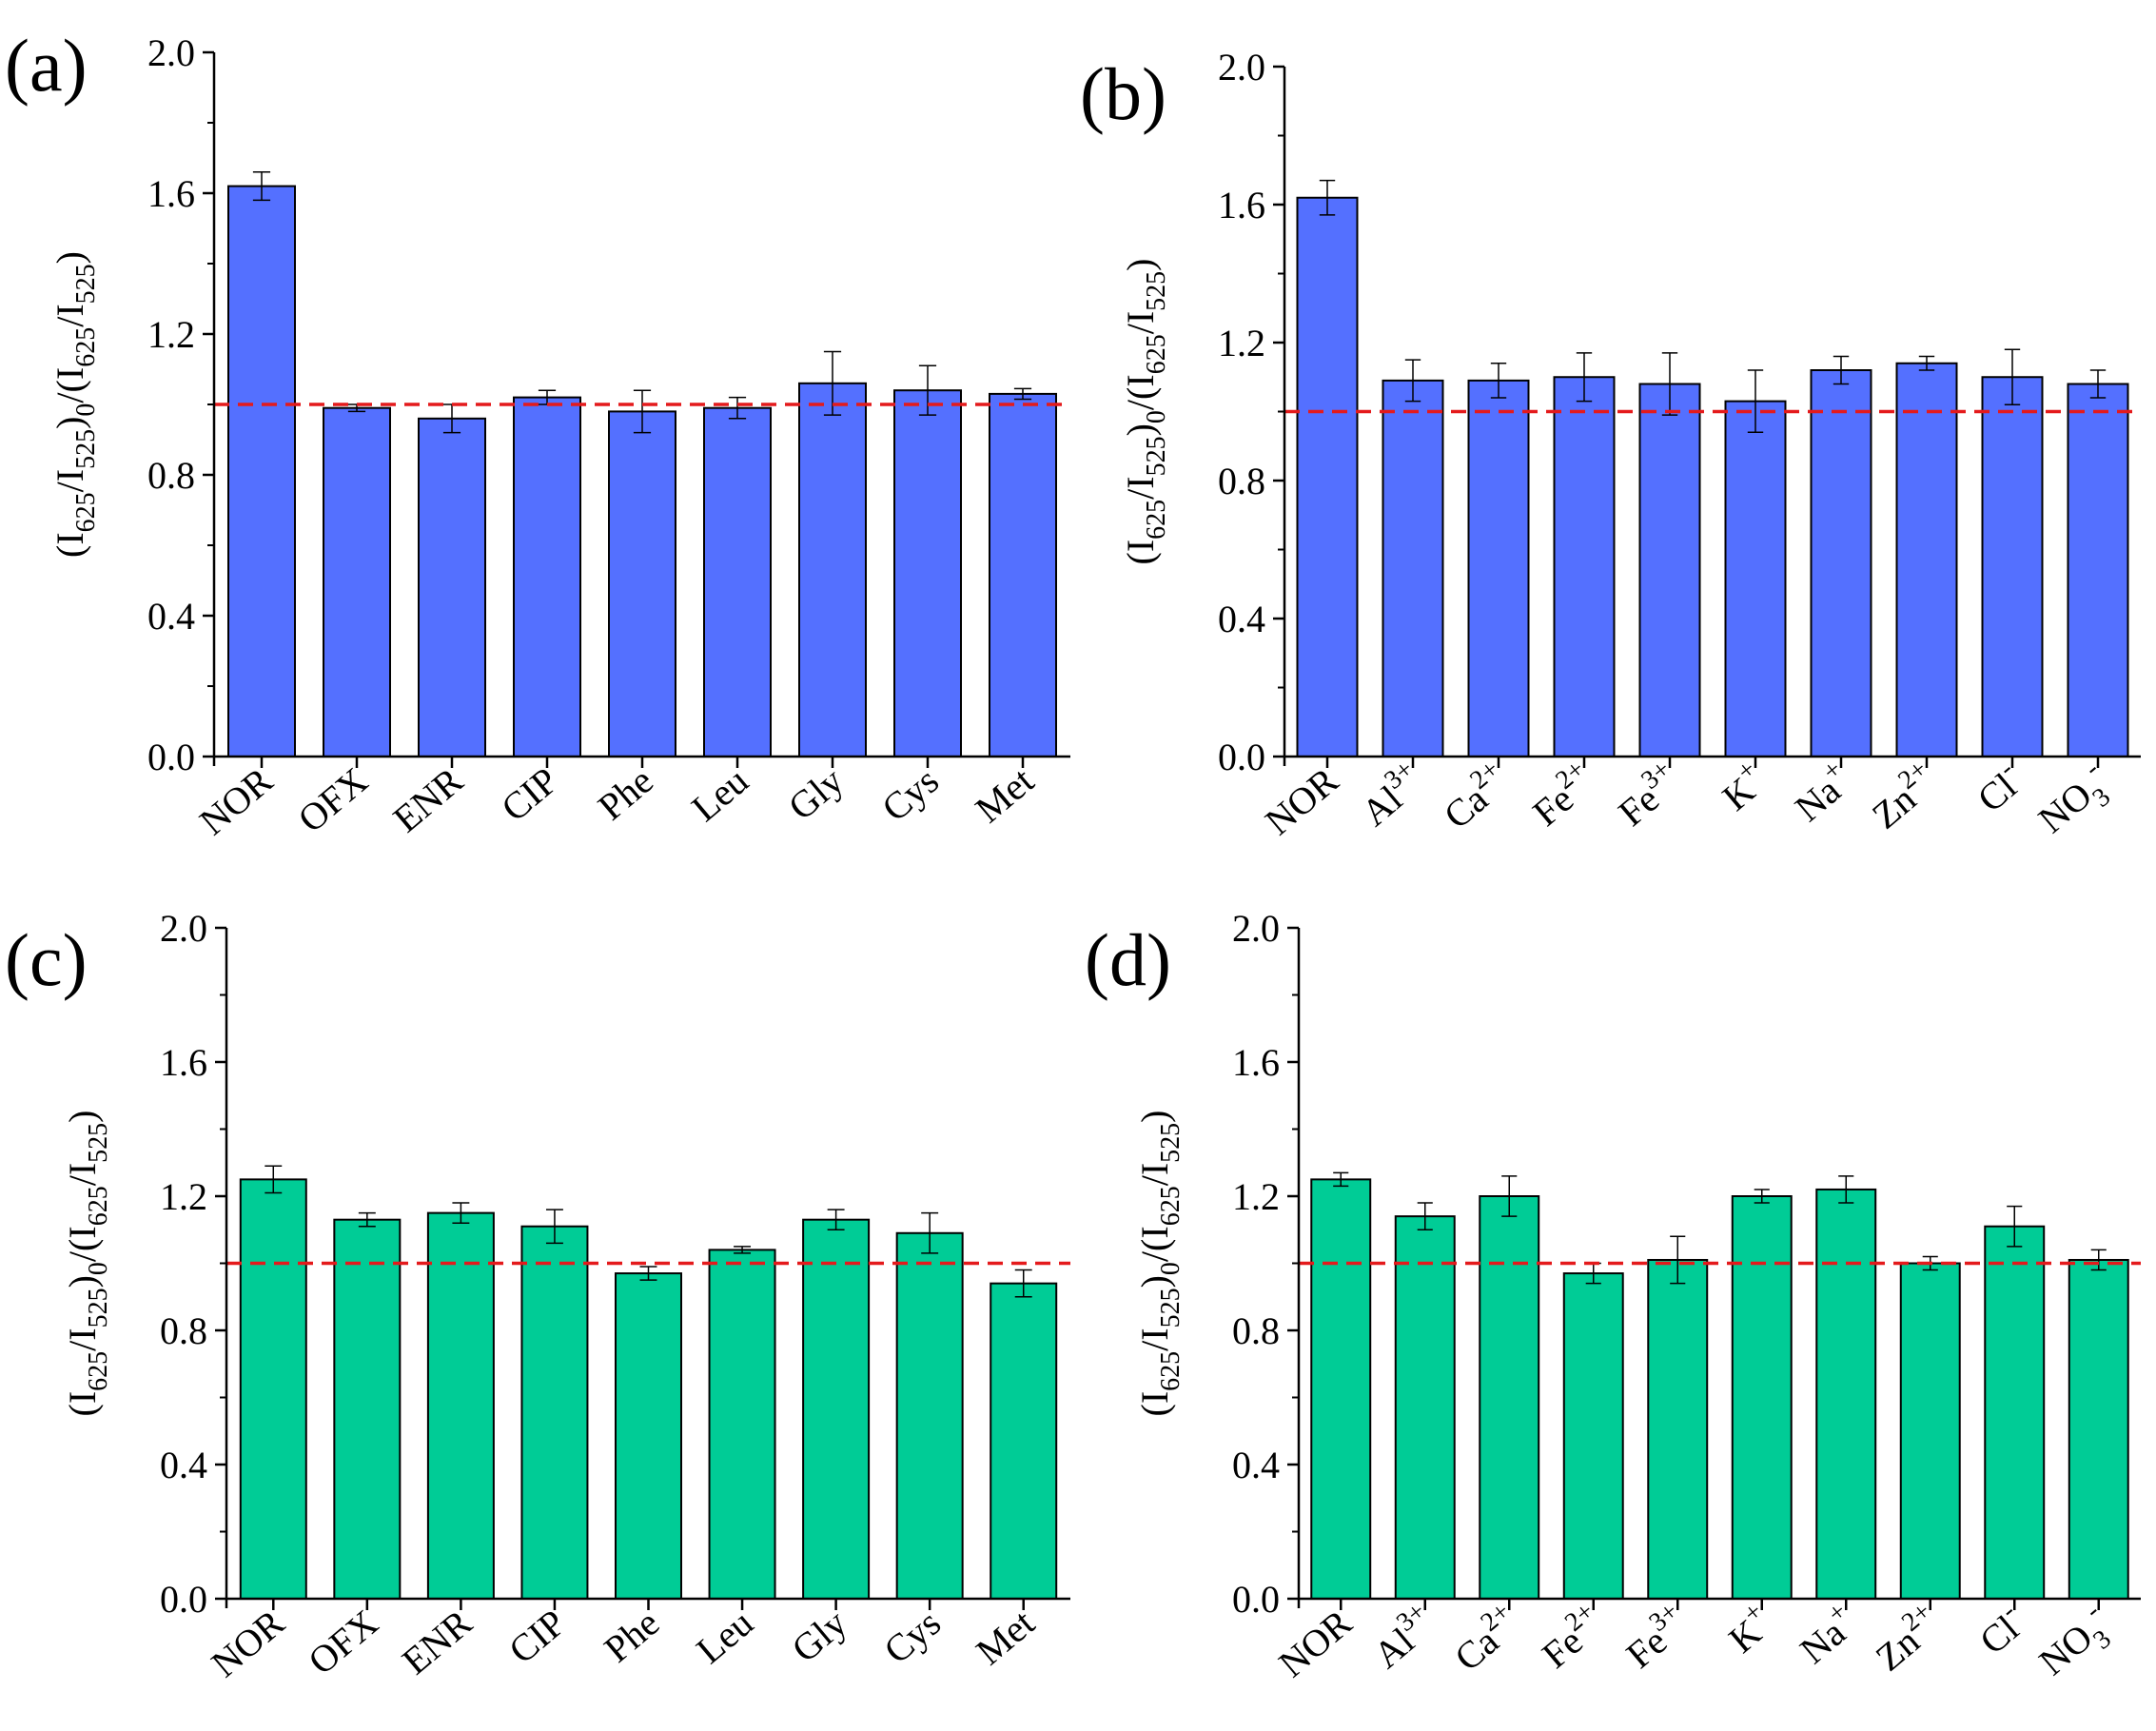 Image resolution: width=2156 pixels, height=1731 pixels. What do you see at coordinates (1648, 795) in the screenshot?
I see `category-label: Fe3+` at bounding box center [1648, 795].